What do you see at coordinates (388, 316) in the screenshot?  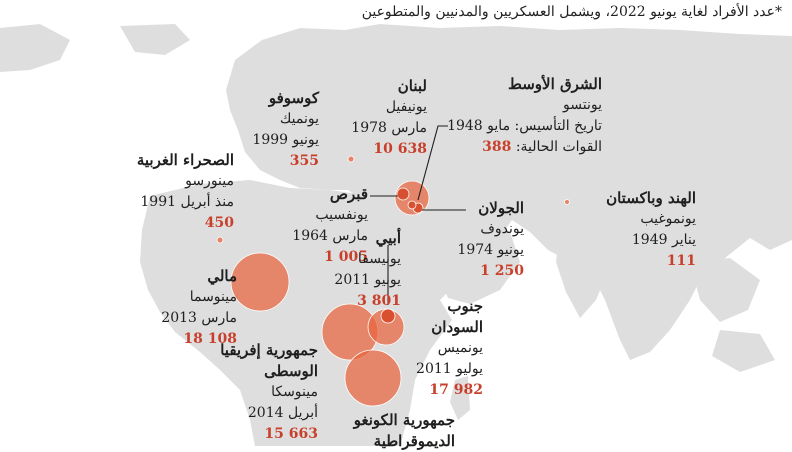 I see `abyei-bubble` at bounding box center [388, 316].